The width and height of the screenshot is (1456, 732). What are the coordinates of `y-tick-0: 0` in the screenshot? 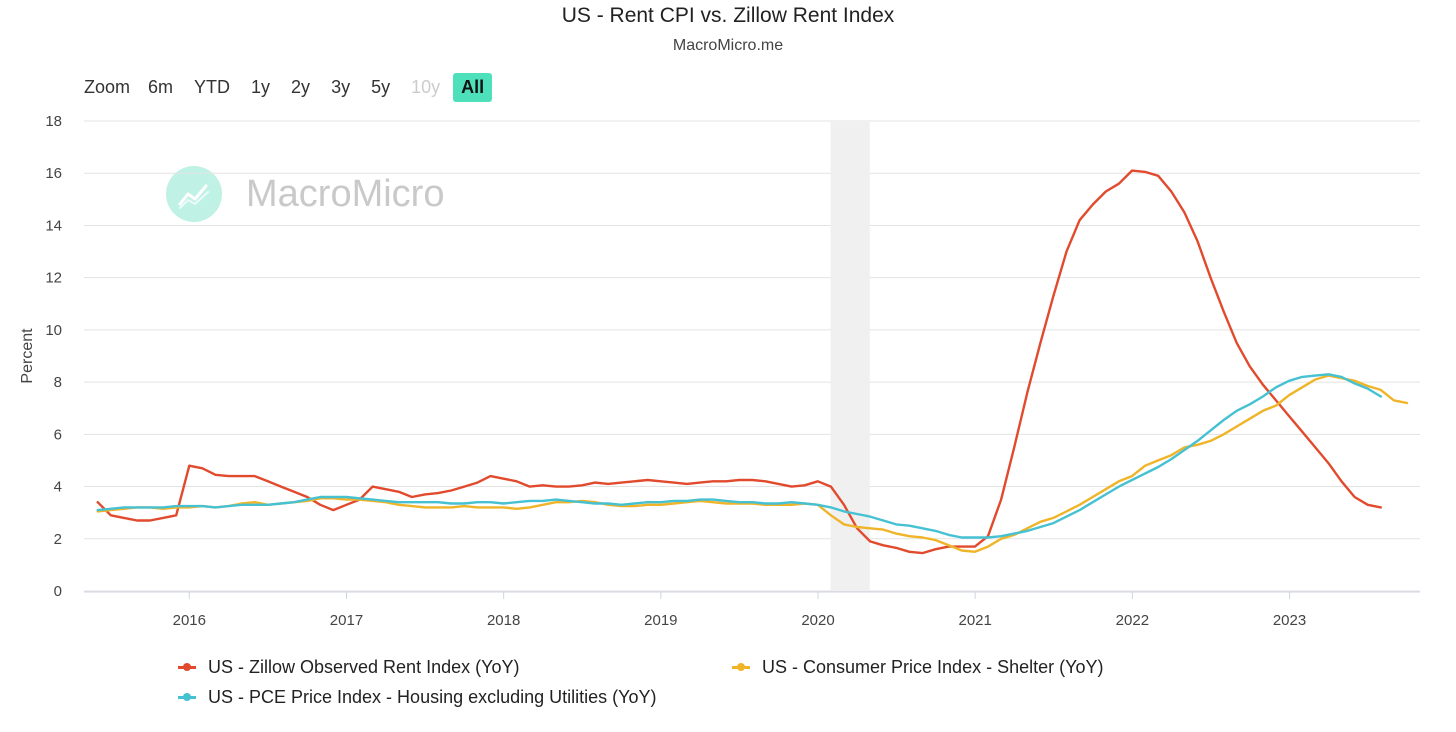 It's located at (58, 591).